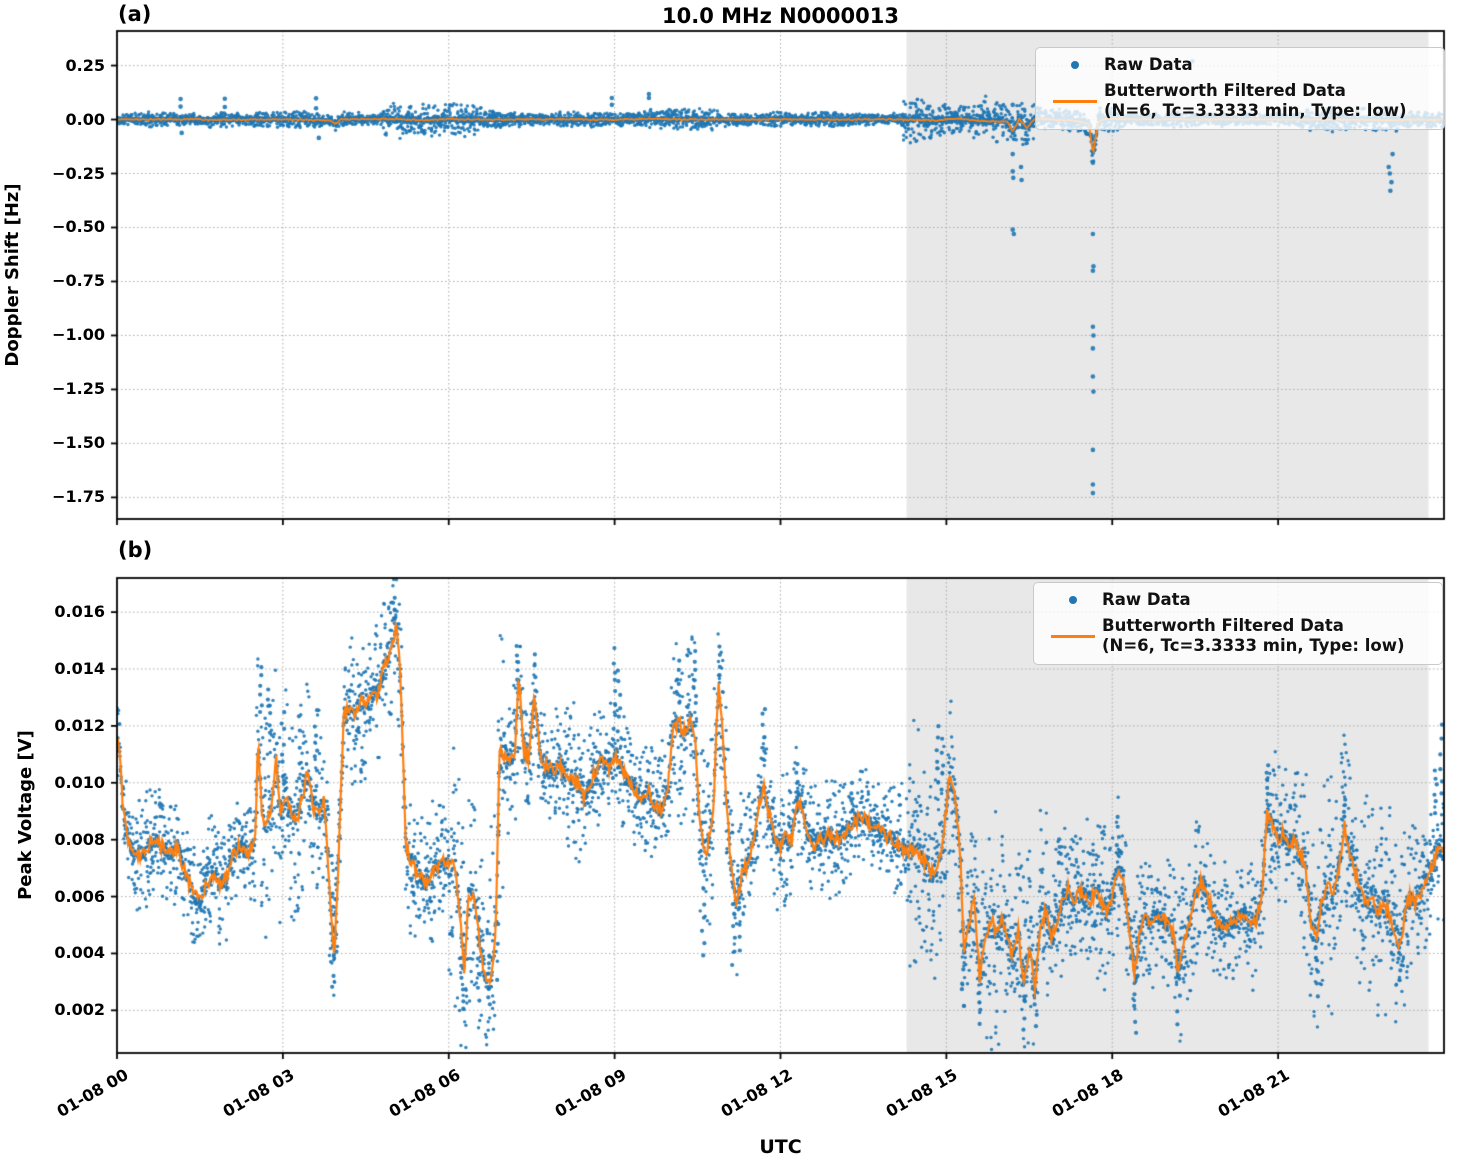 Image resolution: width=1459 pixels, height=1172 pixels. I want to click on y-tick-label-b: 0.006, so click(79, 896).